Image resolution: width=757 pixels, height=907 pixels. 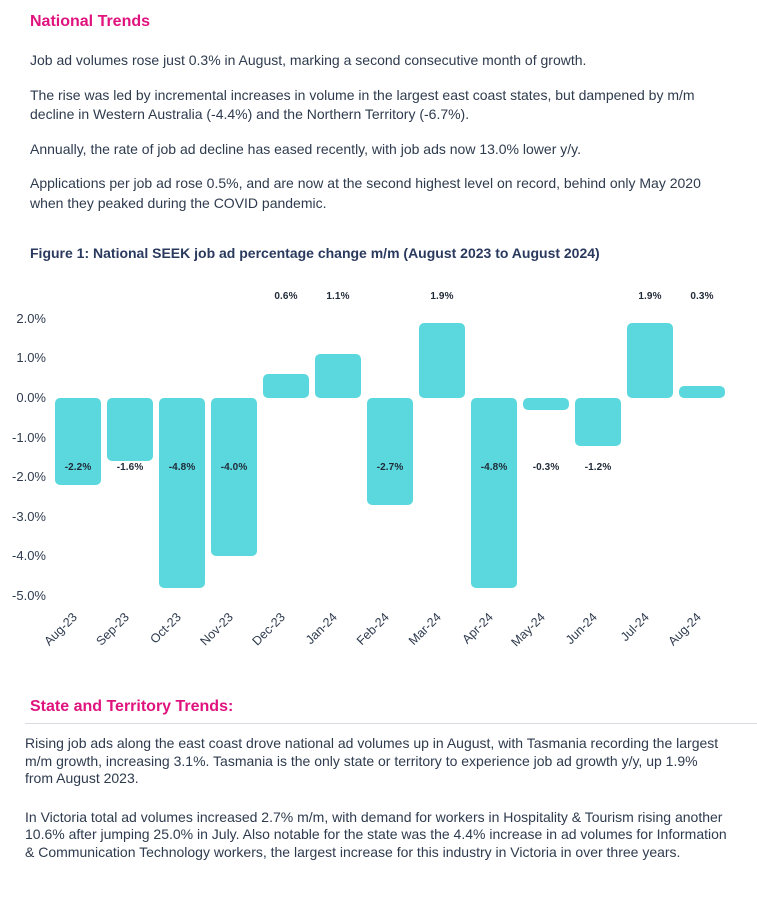 What do you see at coordinates (581, 628) in the screenshot?
I see `x-axis-category-label: Jun-24` at bounding box center [581, 628].